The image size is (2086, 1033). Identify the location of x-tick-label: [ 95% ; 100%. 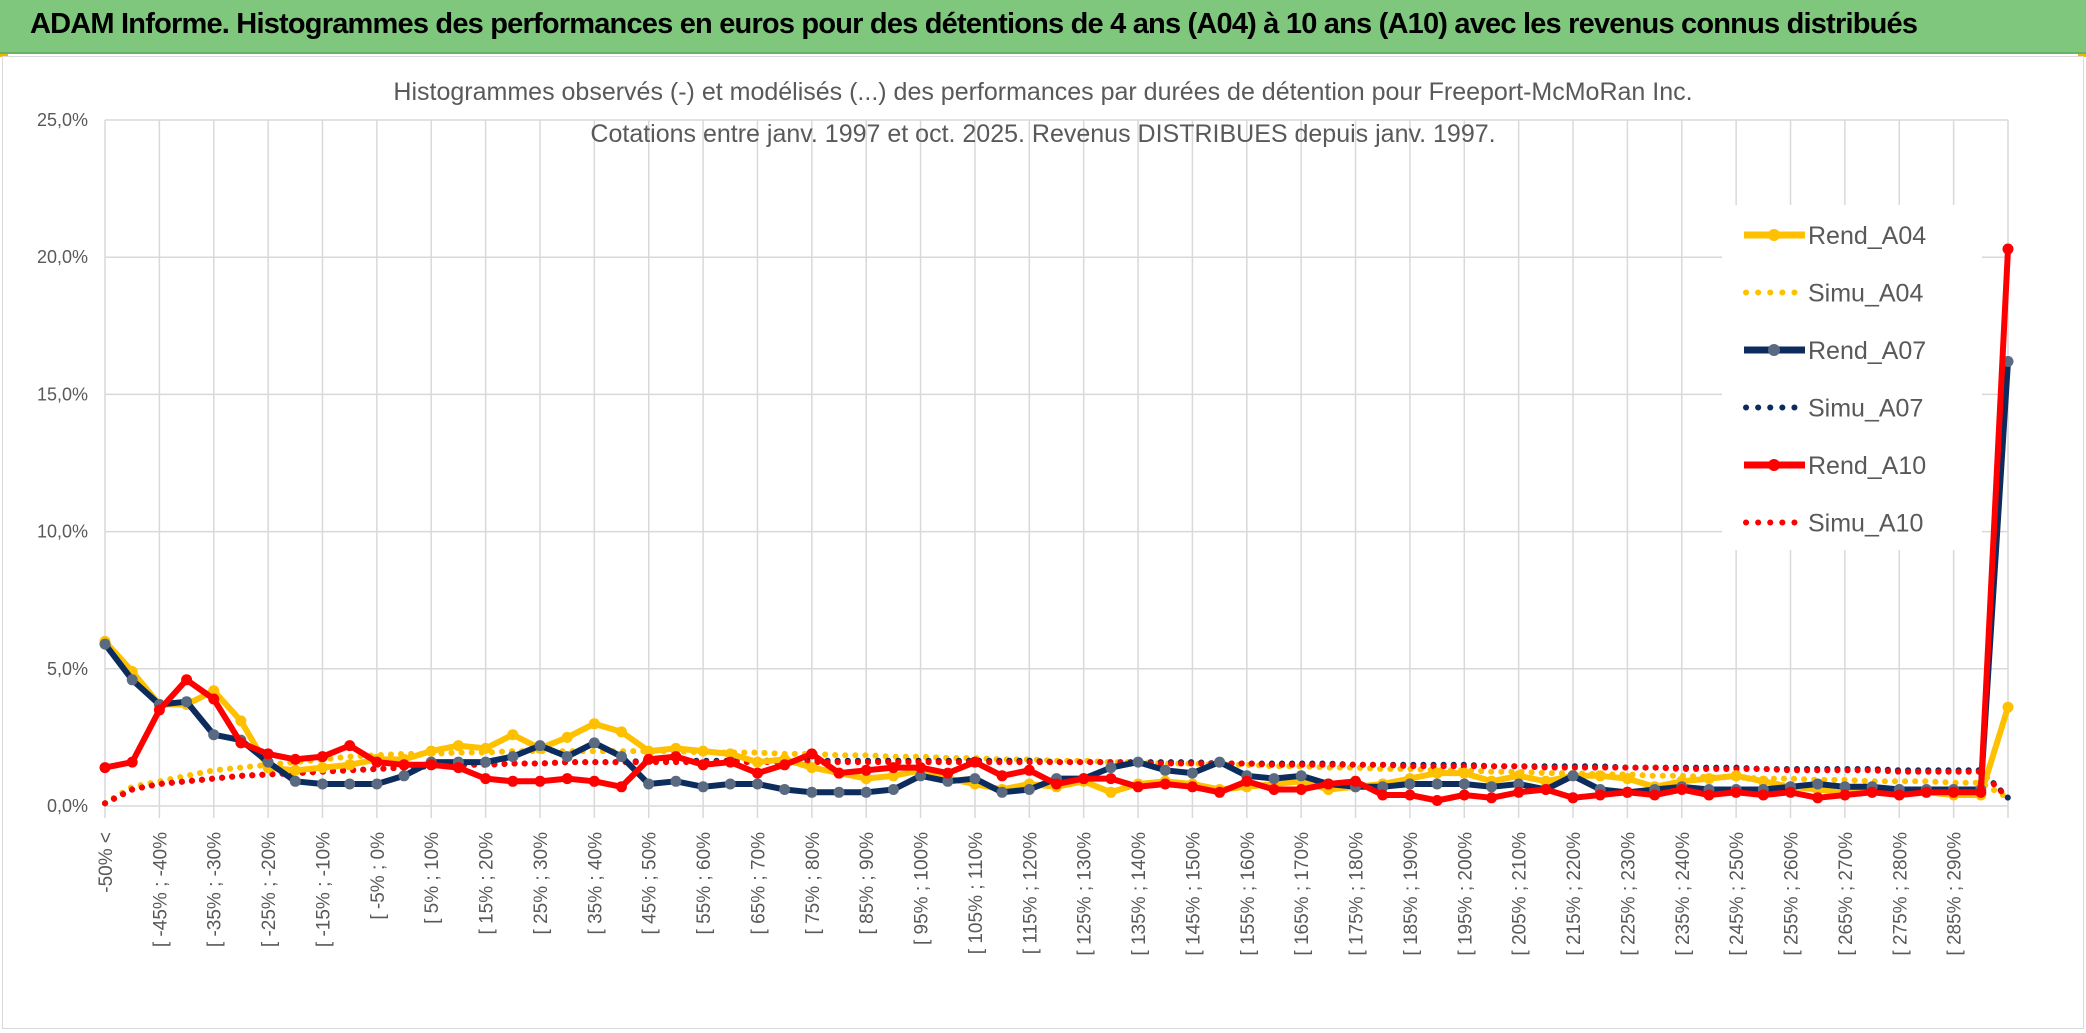
(922, 888).